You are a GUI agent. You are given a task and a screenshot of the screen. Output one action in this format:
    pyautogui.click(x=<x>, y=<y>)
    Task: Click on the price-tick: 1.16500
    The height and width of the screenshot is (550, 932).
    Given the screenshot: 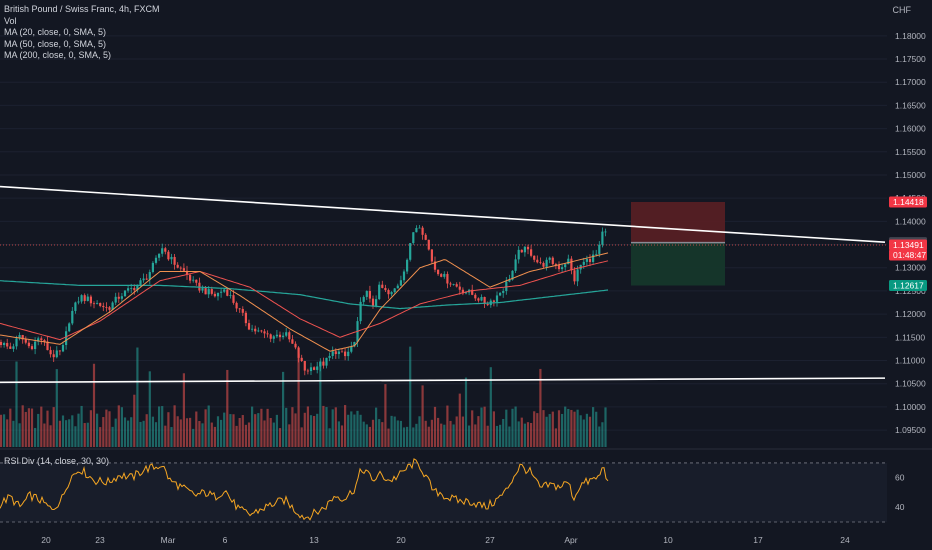 What is the action you would take?
    pyautogui.click(x=910, y=105)
    